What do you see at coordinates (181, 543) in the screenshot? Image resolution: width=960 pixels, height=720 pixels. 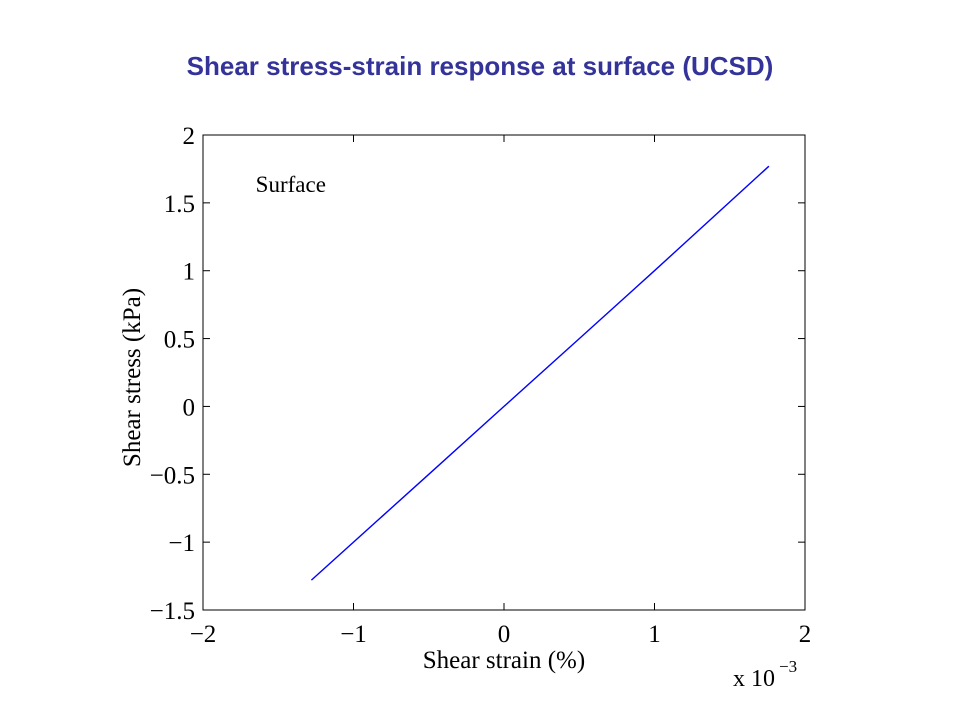 I see `y-tick-label-1: −1` at bounding box center [181, 543].